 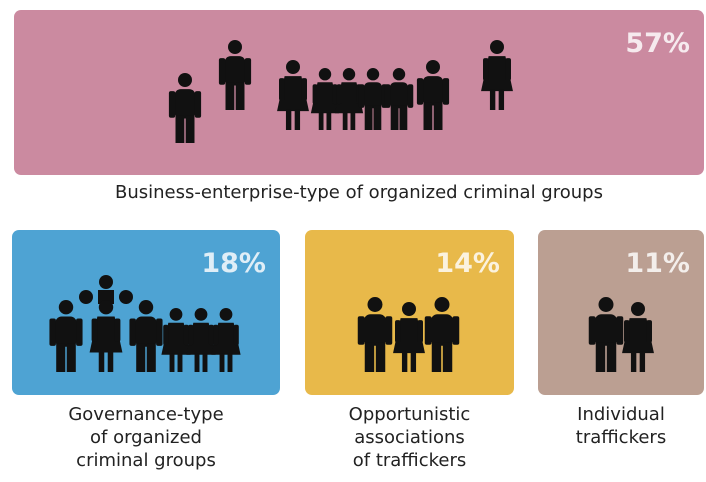 I want to click on category-panel, so click(x=621, y=312).